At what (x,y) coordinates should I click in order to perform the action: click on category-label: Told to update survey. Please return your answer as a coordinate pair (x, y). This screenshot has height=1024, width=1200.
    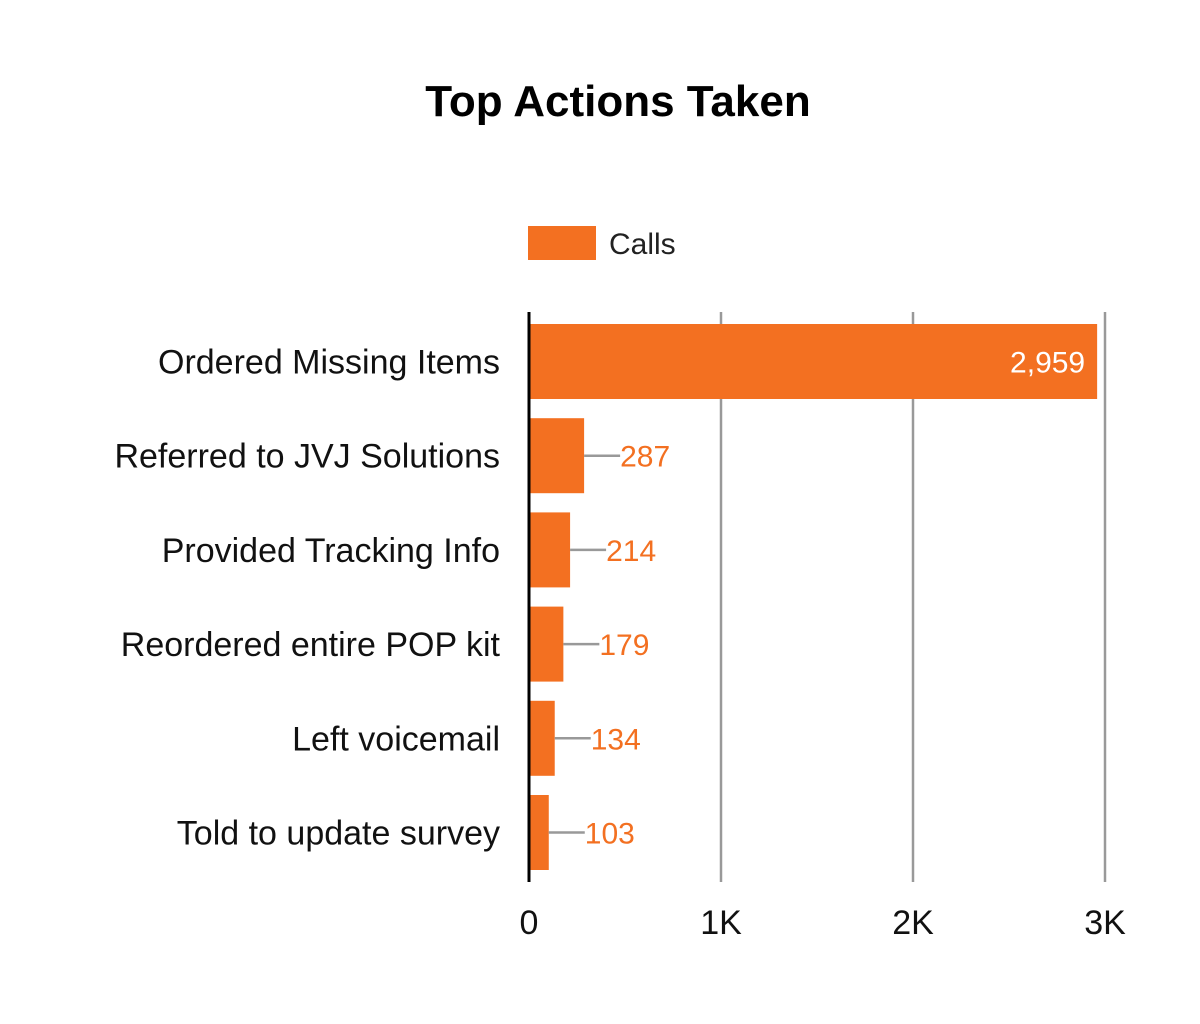
    Looking at the image, I should click on (338, 834).